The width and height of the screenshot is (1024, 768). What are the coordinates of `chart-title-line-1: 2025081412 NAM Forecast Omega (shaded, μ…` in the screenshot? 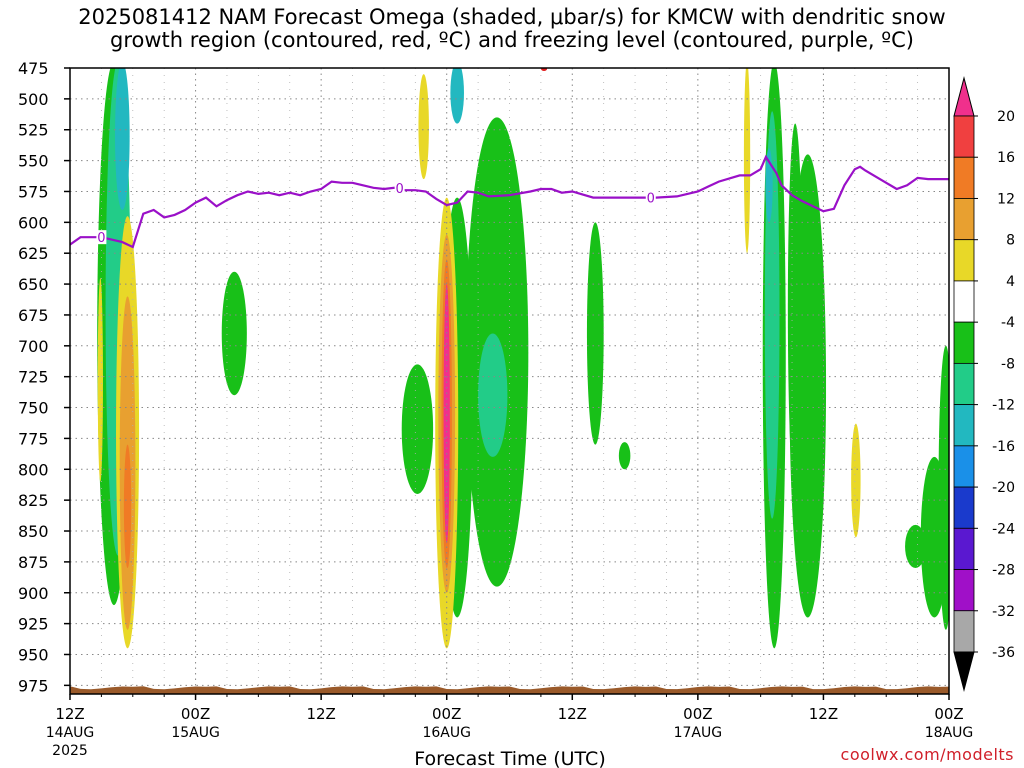 It's located at (512, 17).